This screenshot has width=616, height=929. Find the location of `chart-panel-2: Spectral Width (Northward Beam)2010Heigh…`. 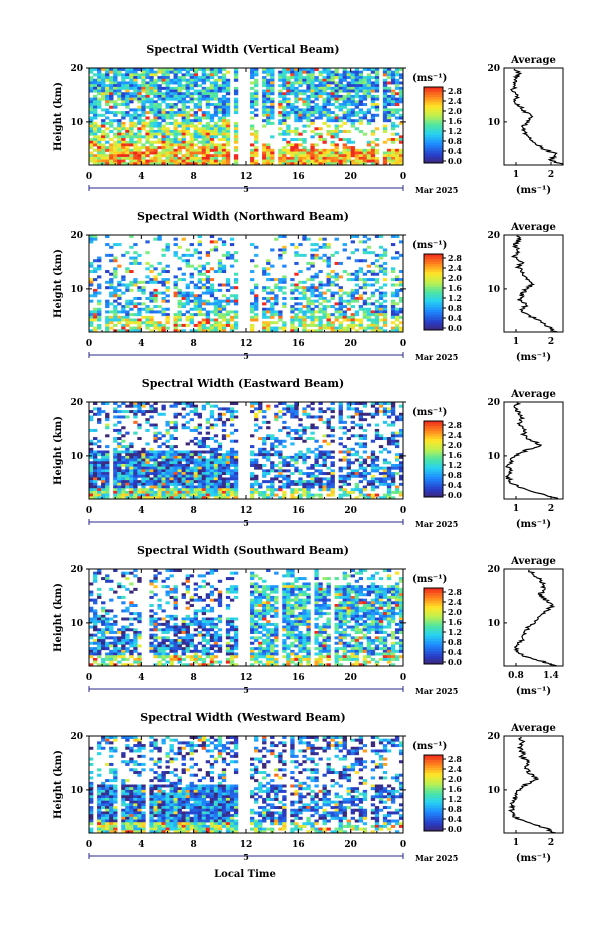

chart-panel-2: Spectral Width (Northward Beam)2010Heigh… is located at coordinates (308, 286).